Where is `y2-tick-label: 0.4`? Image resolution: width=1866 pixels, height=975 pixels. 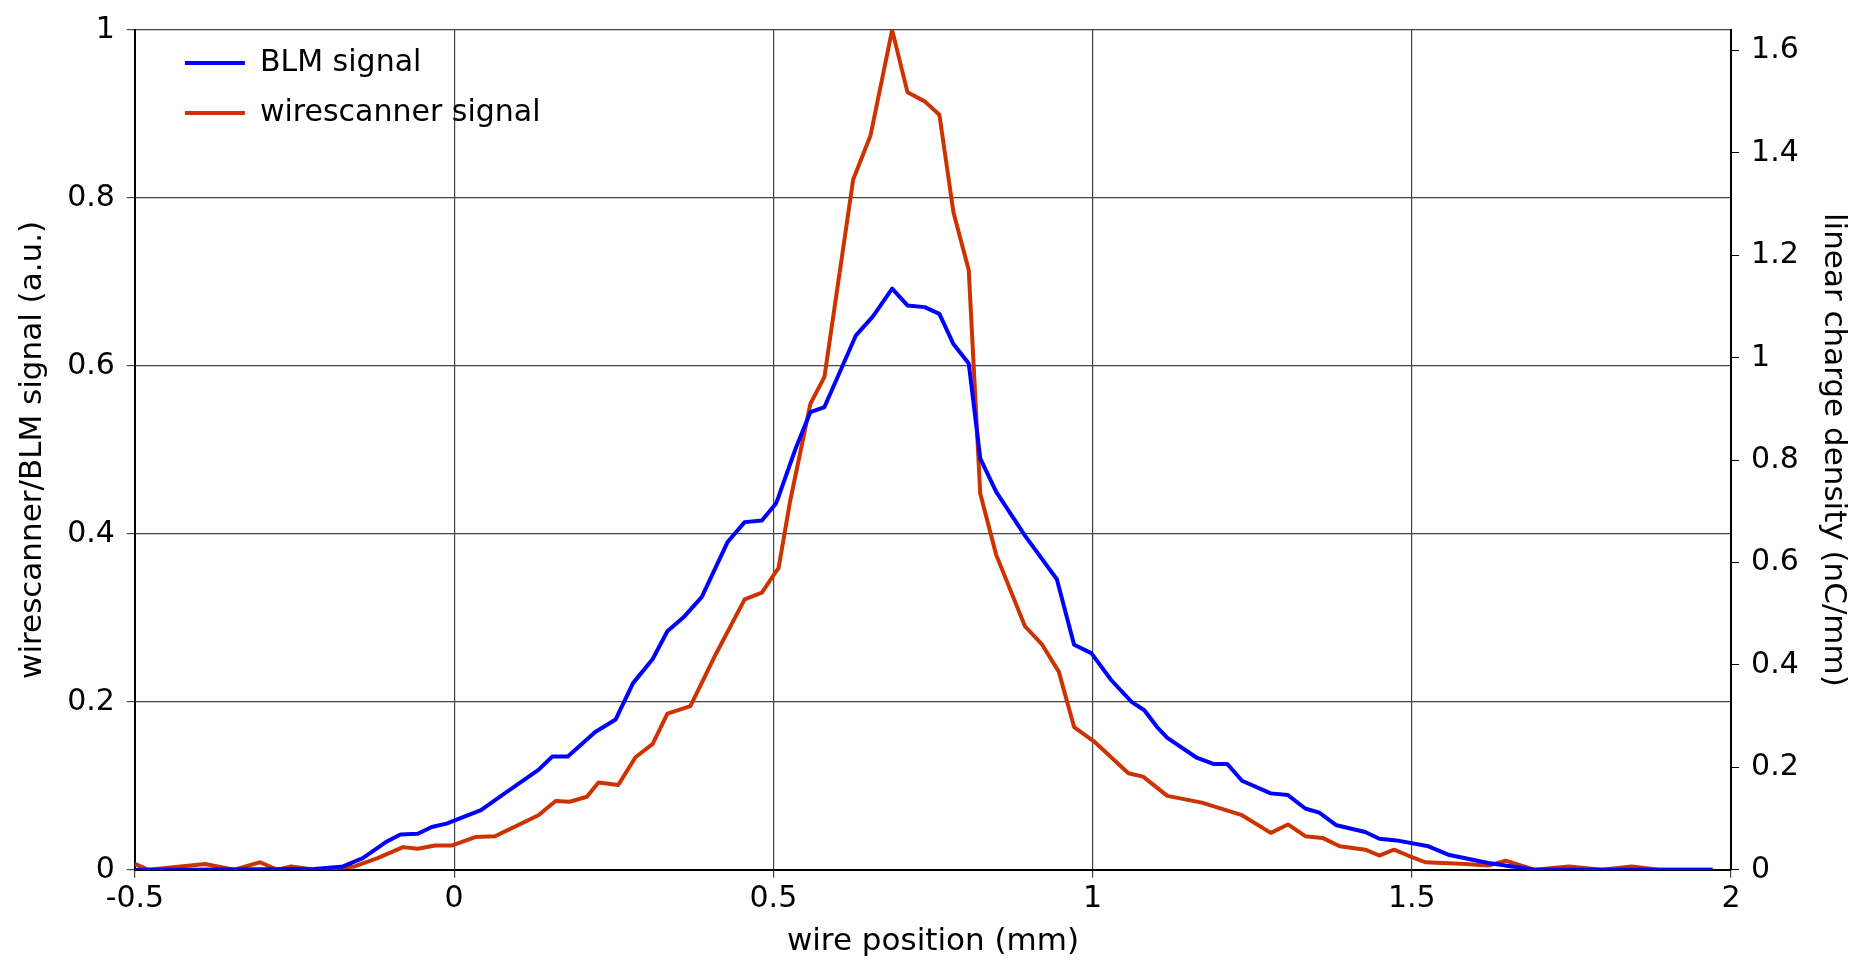 y2-tick-label: 0.4 is located at coordinates (1775, 662).